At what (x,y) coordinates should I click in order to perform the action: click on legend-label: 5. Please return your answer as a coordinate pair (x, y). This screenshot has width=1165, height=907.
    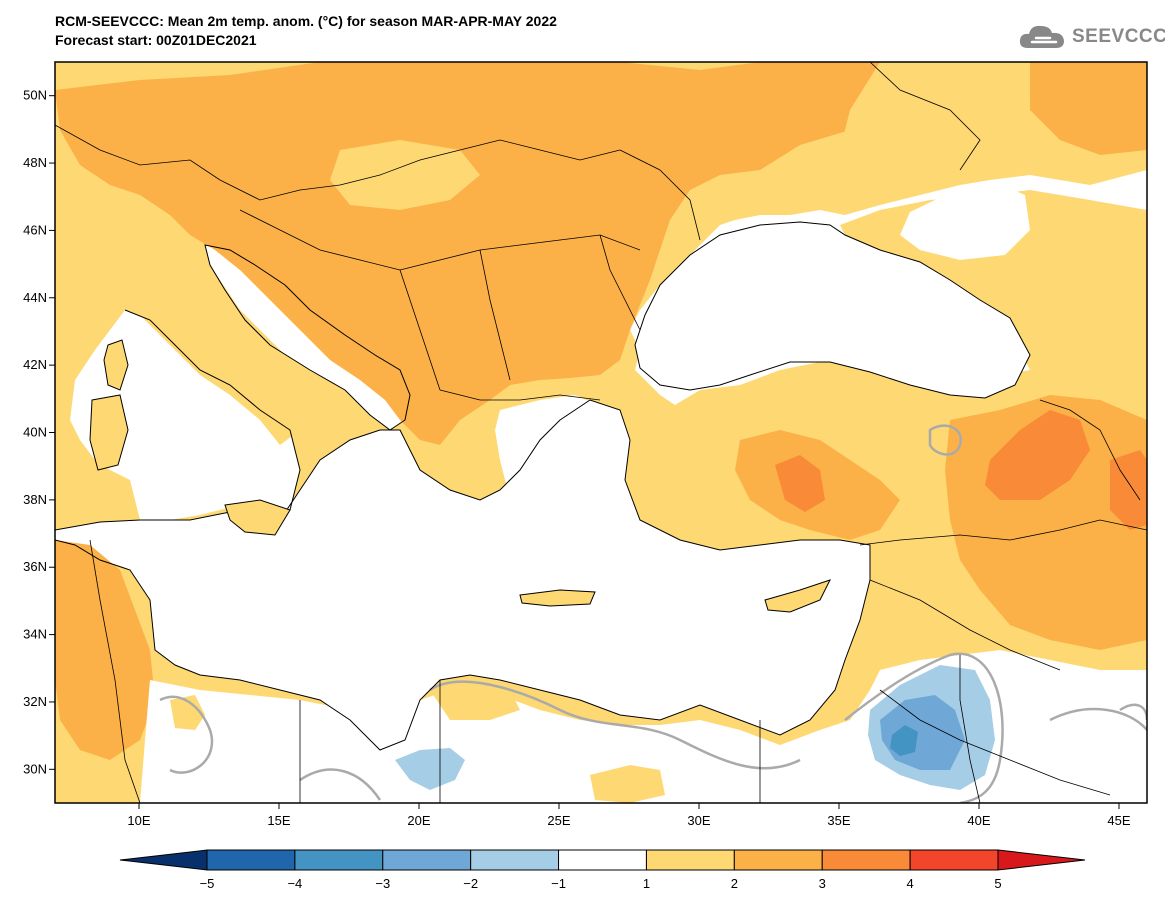
    Looking at the image, I should click on (997, 883).